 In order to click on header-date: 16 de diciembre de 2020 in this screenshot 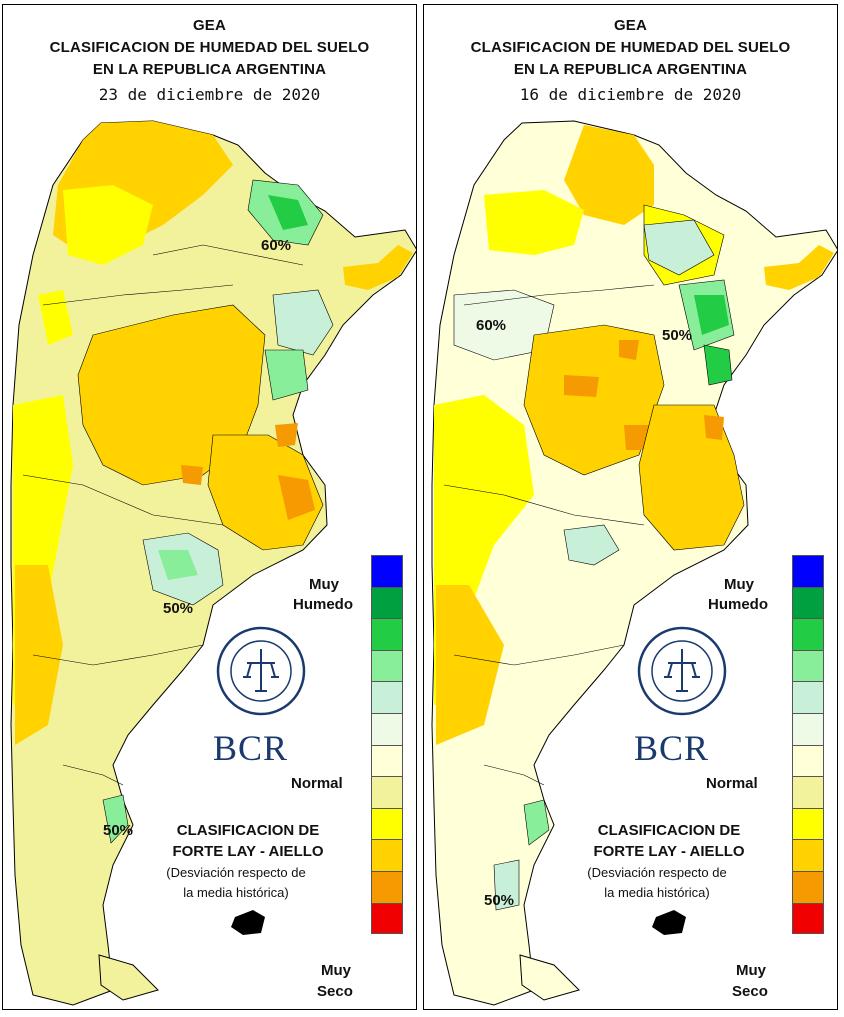, I will do `click(630, 94)`.